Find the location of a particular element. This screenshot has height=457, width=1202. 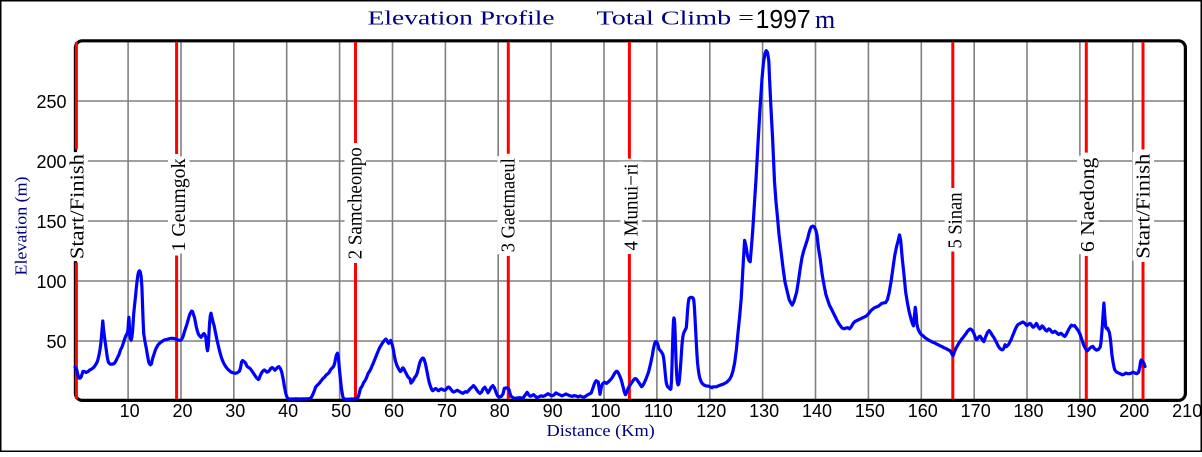

svg-text: 1 Geumgok is located at coordinates (179, 205).